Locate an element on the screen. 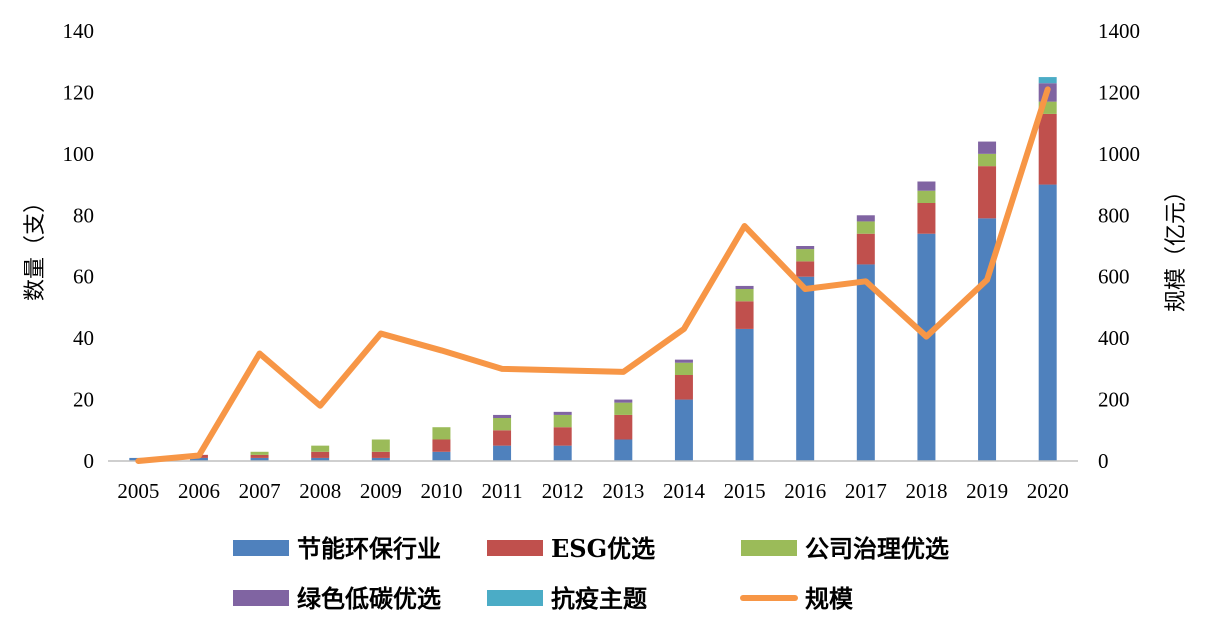 Image resolution: width=1206 pixels, height=621 pixels. y-right-tick-label: 800 is located at coordinates (1114, 215).